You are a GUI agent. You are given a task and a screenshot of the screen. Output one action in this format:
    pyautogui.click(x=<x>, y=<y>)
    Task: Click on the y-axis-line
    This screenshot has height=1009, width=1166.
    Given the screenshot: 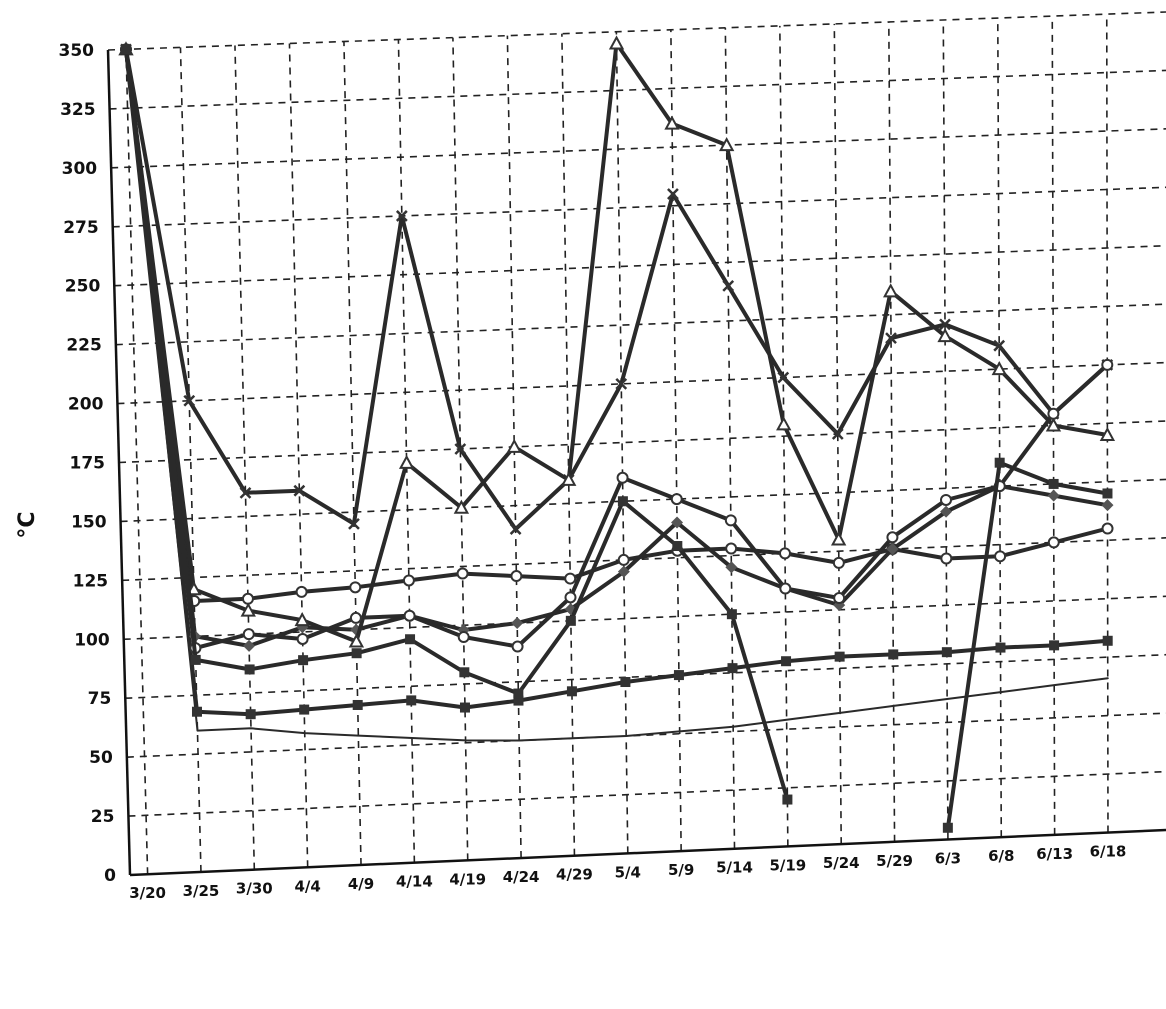 What is the action you would take?
    pyautogui.click(x=119, y=462)
    